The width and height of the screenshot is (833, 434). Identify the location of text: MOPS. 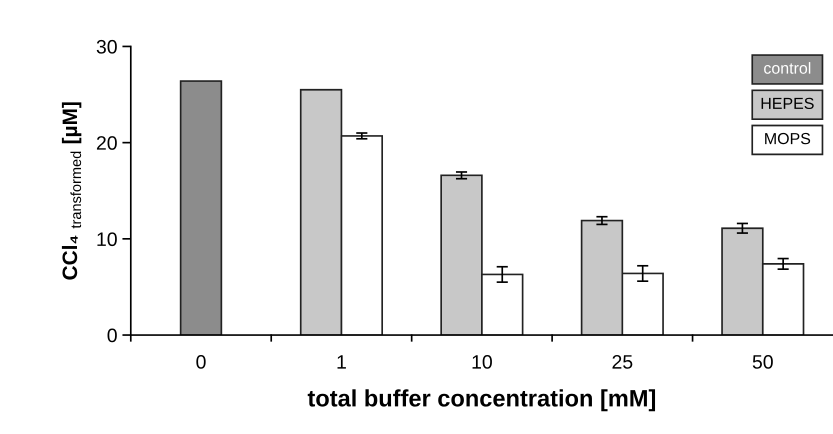
(787, 138).